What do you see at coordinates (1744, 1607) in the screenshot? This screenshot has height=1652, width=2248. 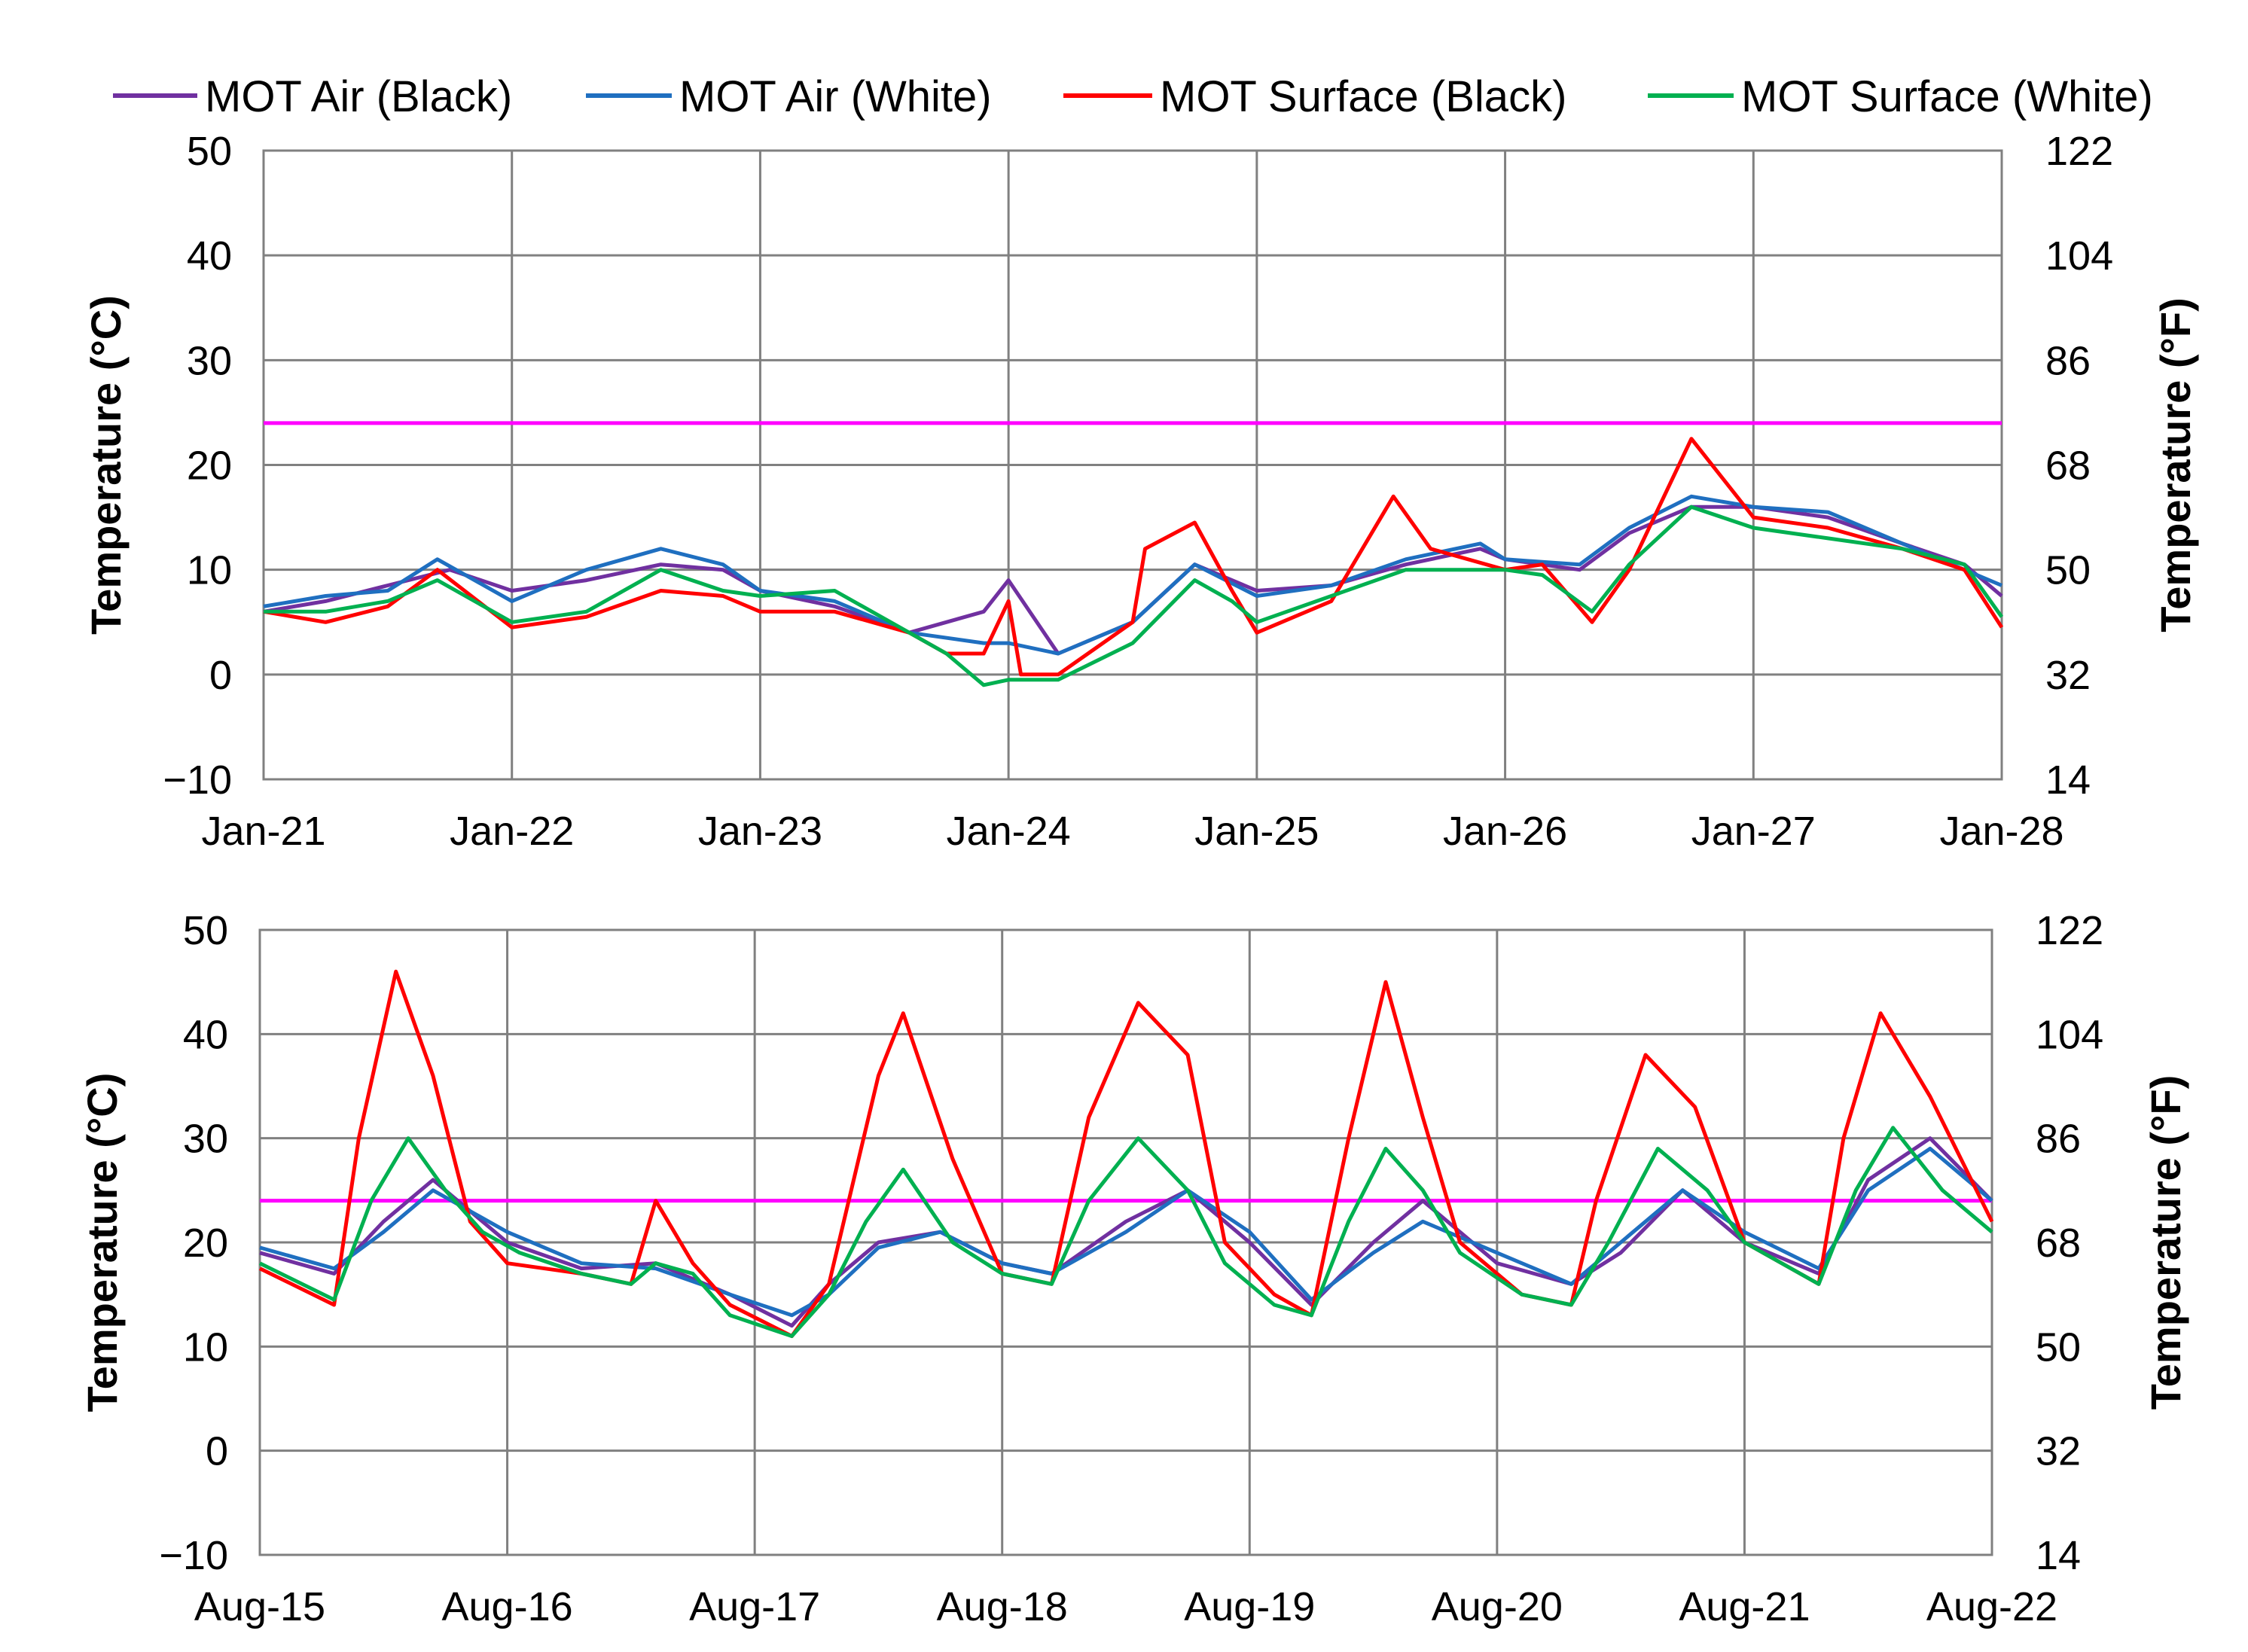 I see `x-tick-label: Aug-21` at bounding box center [1744, 1607].